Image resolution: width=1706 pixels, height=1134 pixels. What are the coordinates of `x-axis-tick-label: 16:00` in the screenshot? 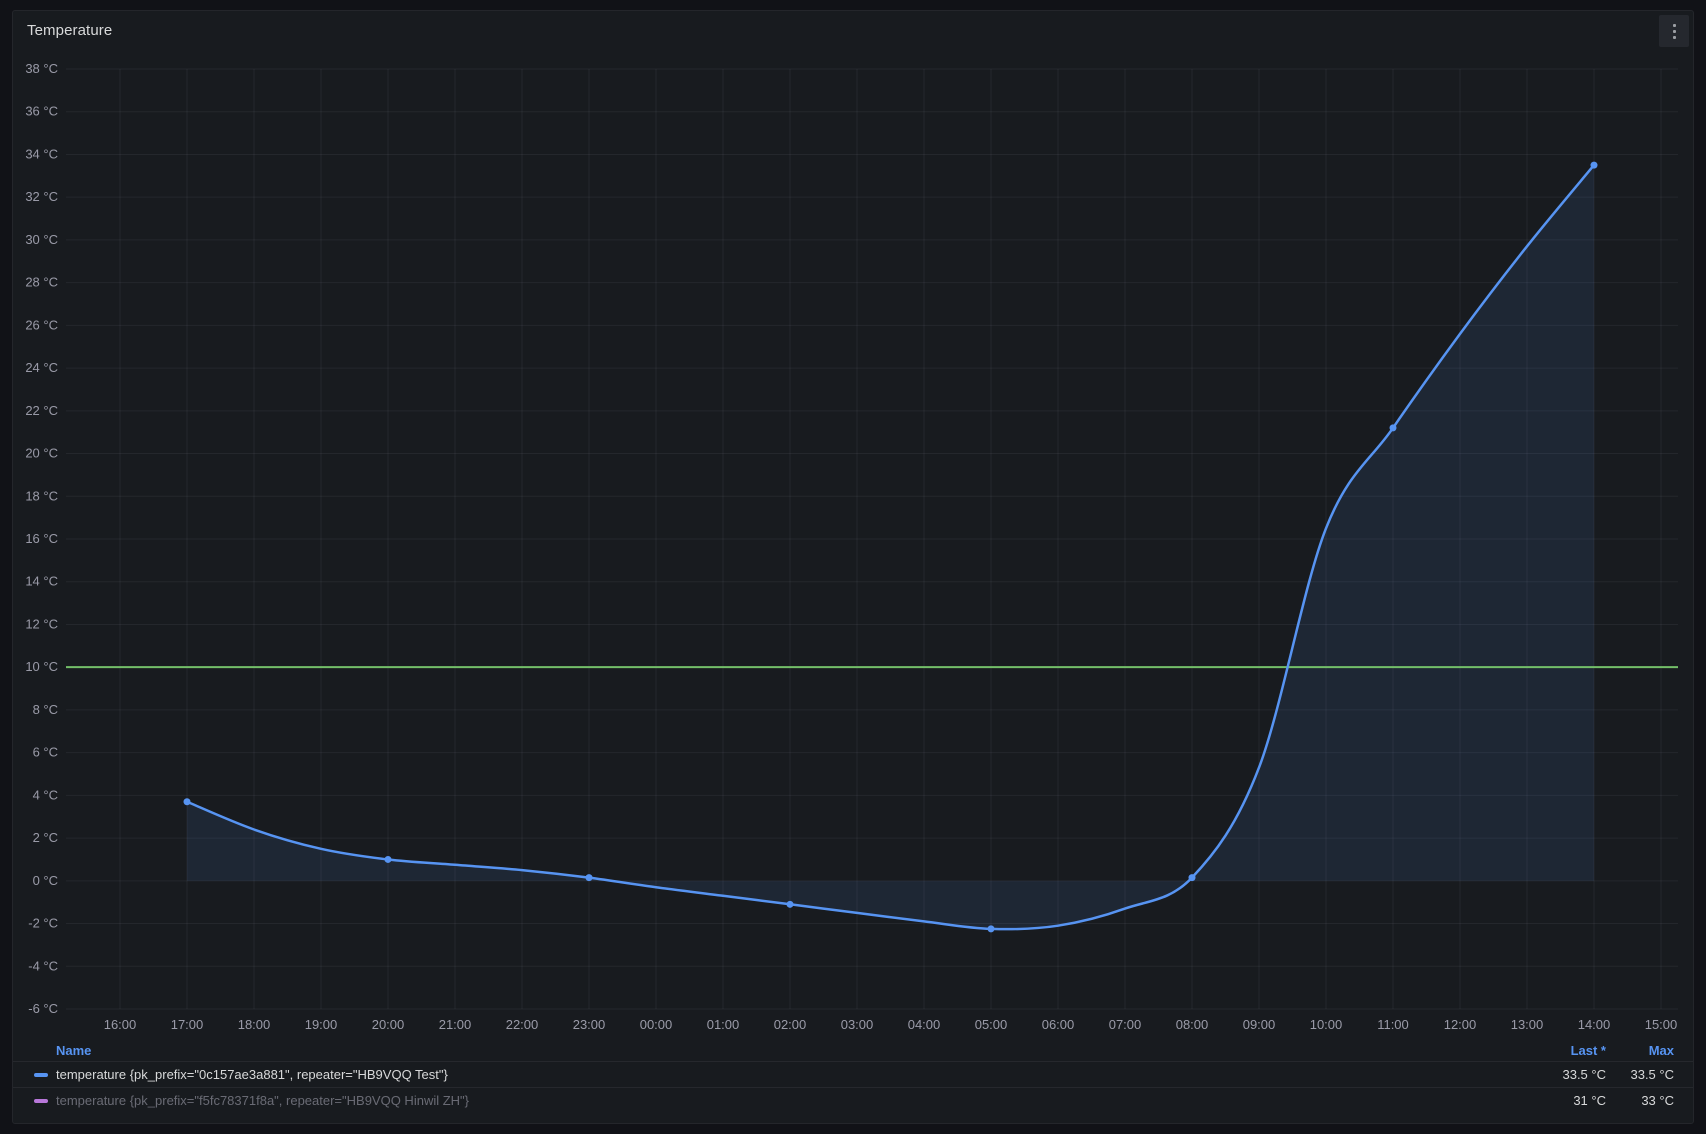 It's located at (120, 1024).